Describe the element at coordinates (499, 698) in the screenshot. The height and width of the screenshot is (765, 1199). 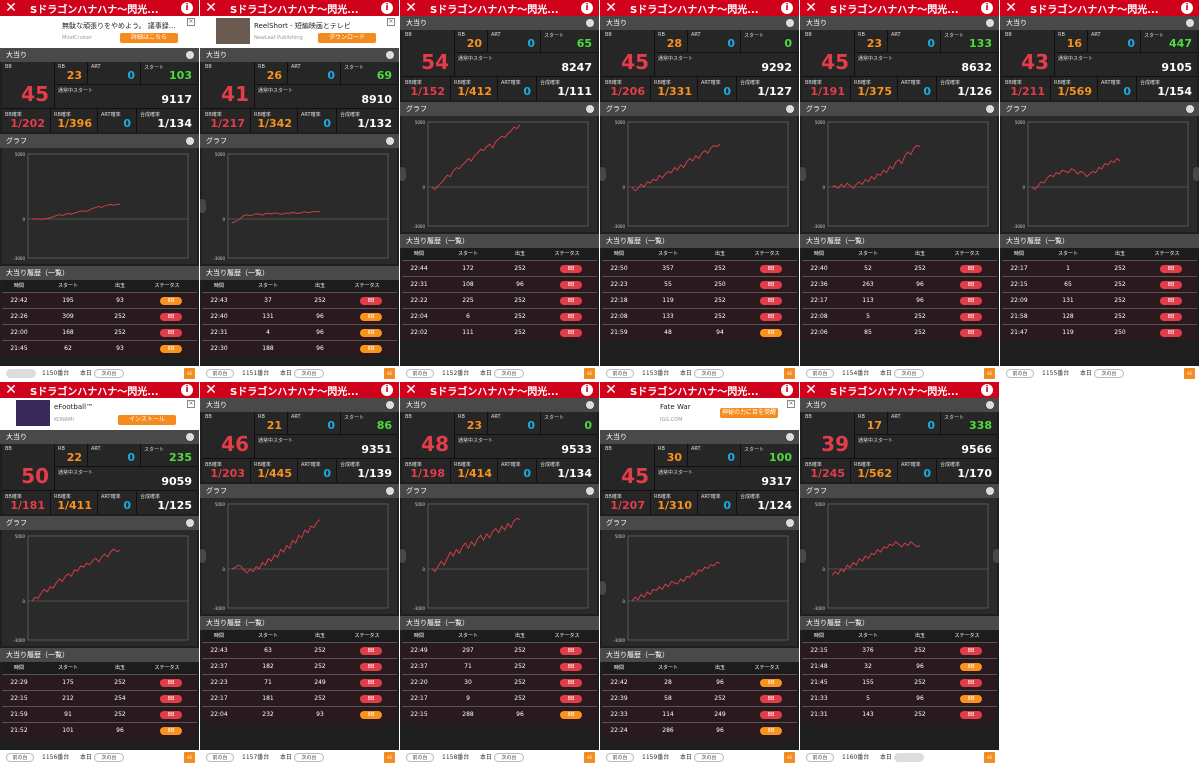
I see `history-row: 22:17 9 252 BB` at that location.